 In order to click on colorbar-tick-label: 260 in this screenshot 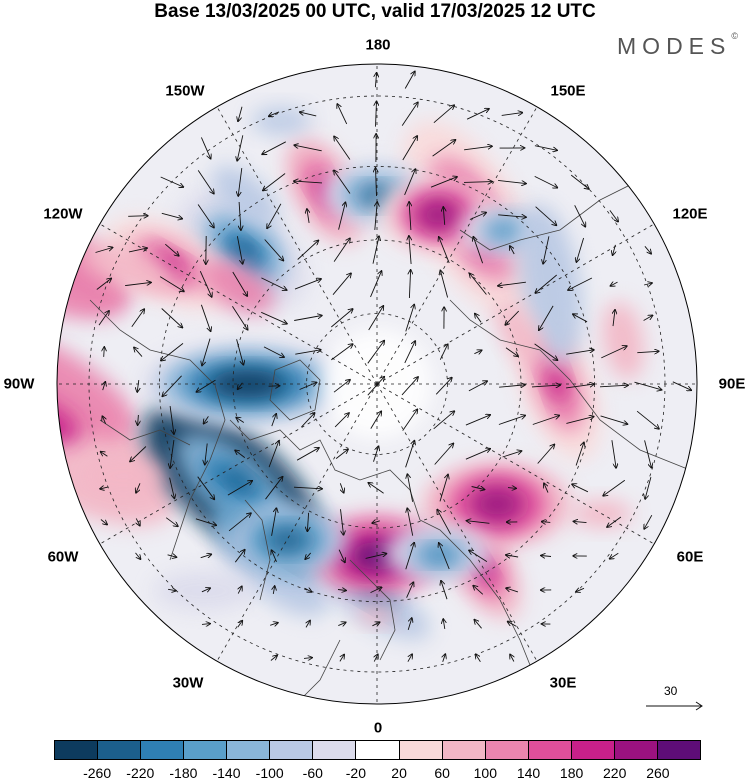, I will do `click(658, 773)`.